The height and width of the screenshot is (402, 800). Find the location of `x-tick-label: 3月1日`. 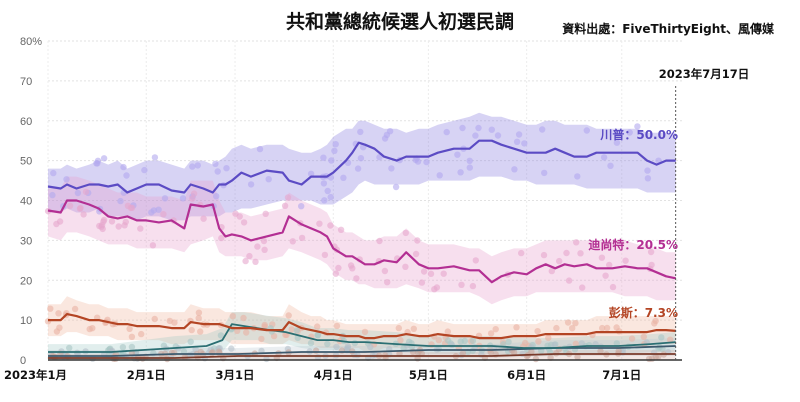

x-tick-label: 3月1日 is located at coordinates (235, 375).